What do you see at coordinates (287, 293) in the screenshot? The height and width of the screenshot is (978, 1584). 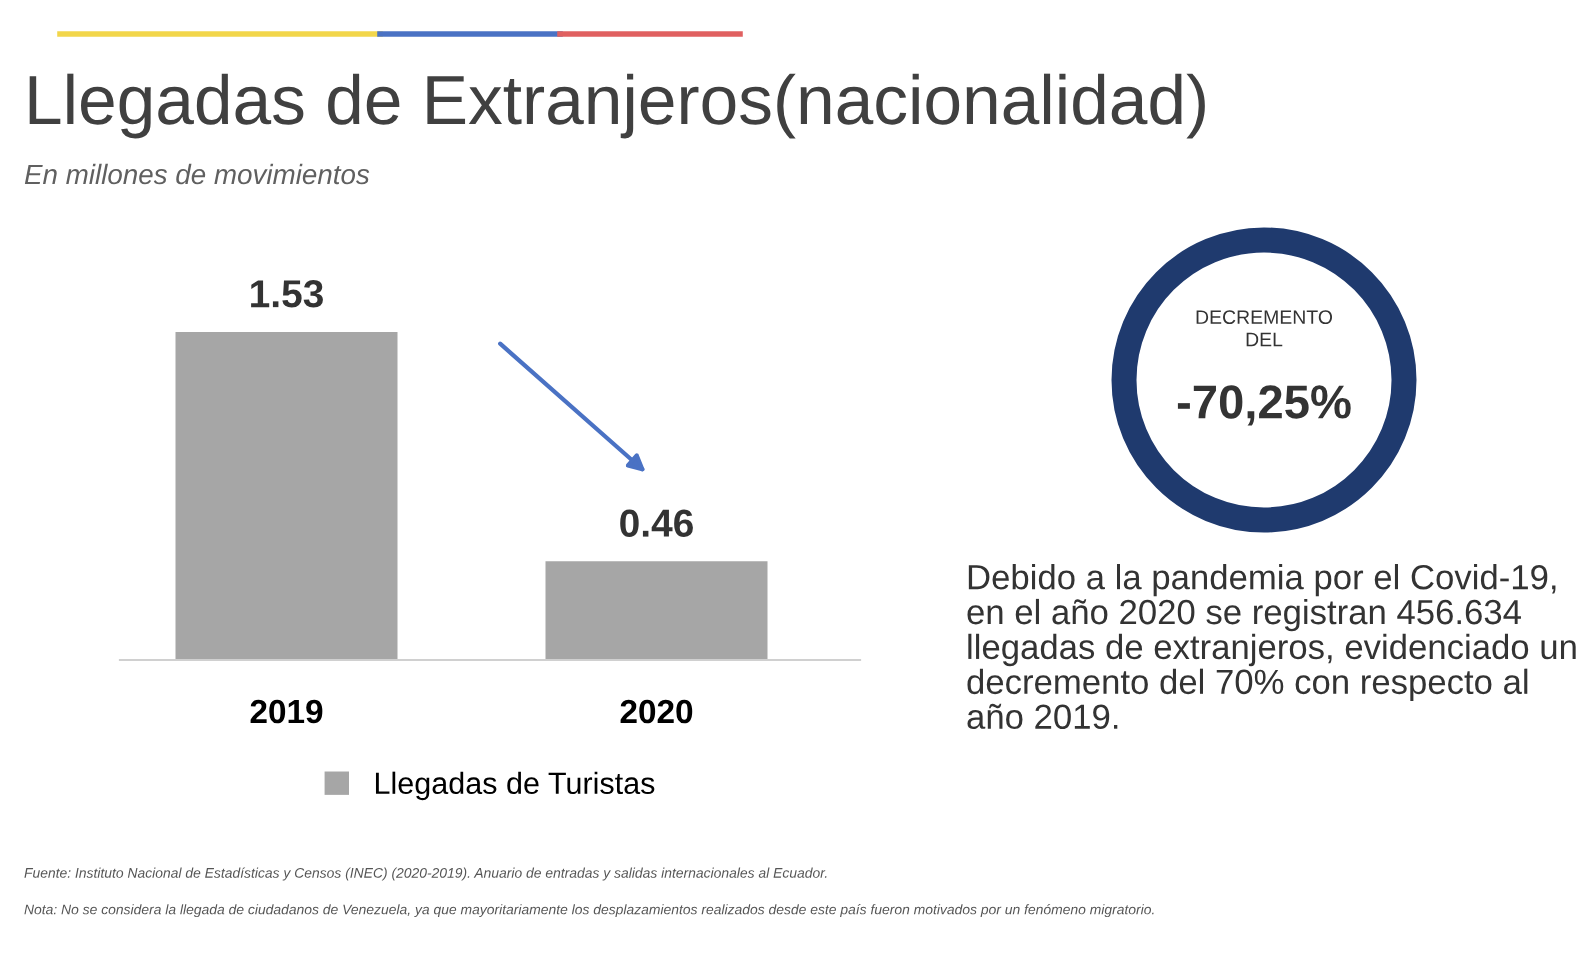 I see `data-label: 1.53` at bounding box center [287, 293].